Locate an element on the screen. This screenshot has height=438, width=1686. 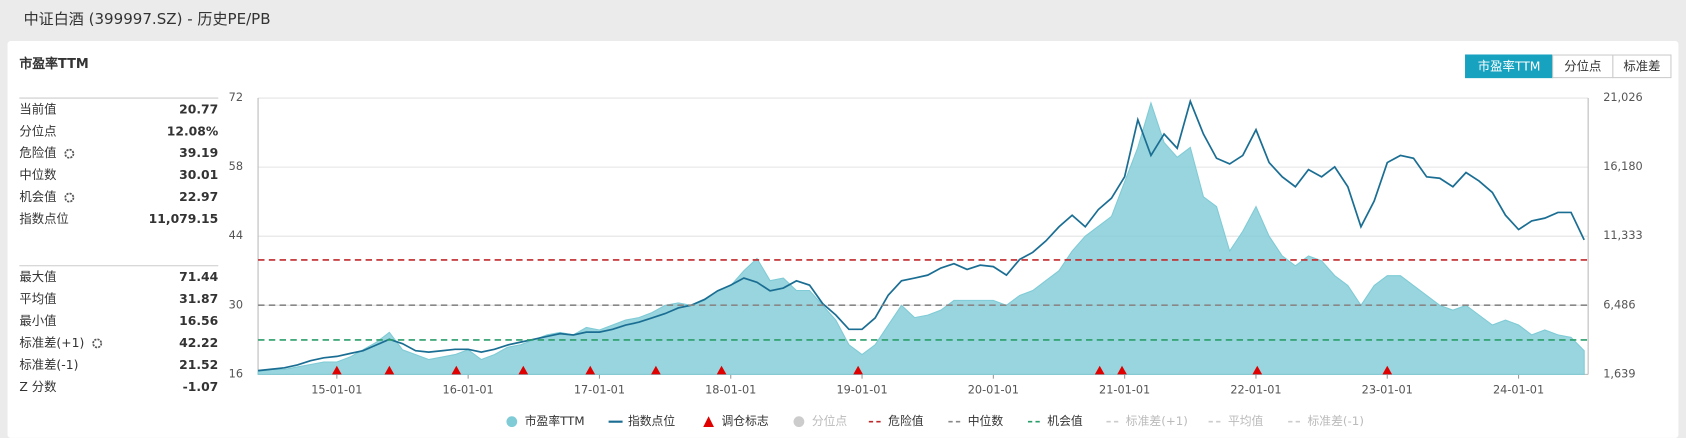
legend-label: 平均值 is located at coordinates (1246, 421).